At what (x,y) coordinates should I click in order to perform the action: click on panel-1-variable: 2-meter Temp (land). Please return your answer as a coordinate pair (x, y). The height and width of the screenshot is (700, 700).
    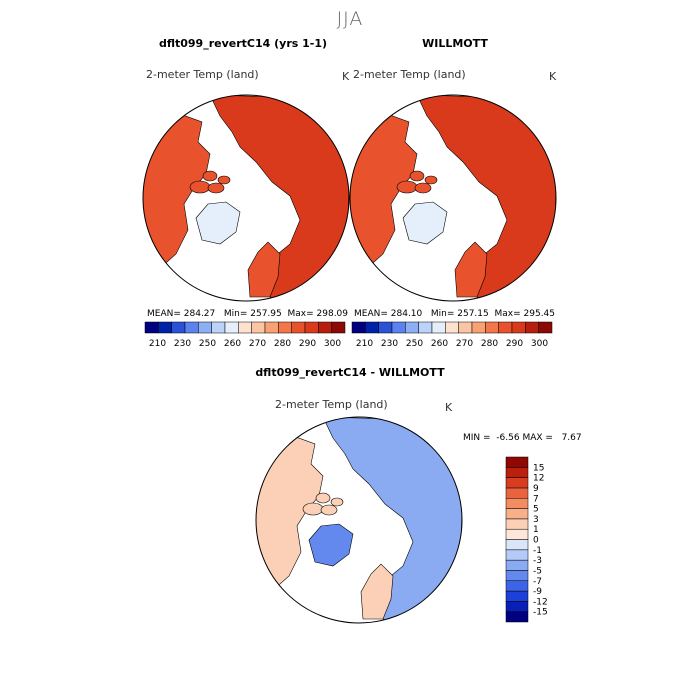
    Looking at the image, I should click on (202, 74).